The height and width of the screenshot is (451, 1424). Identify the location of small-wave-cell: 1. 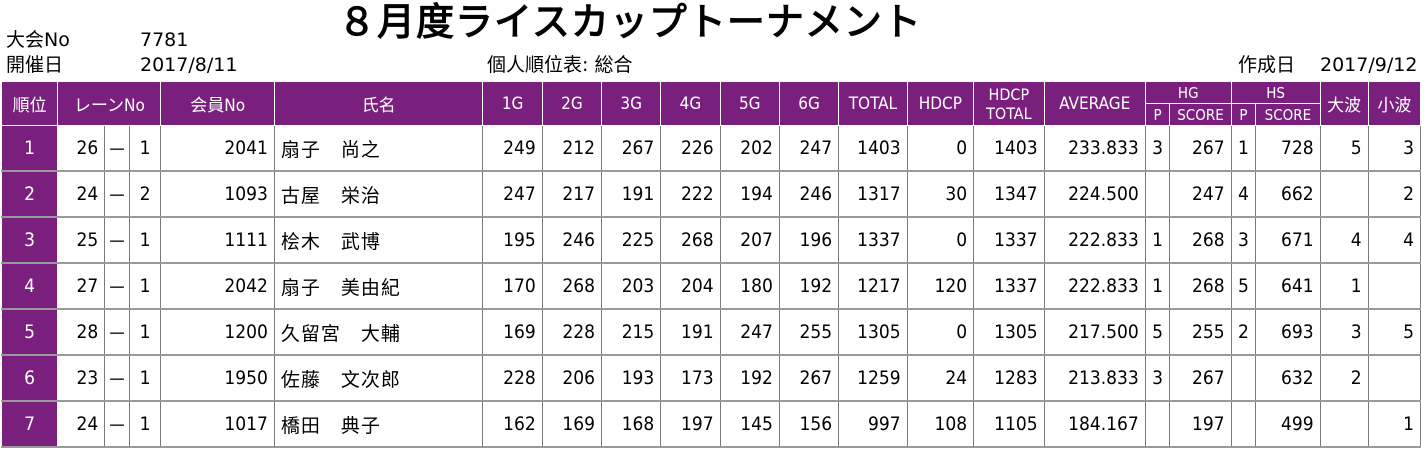
(1394, 424).